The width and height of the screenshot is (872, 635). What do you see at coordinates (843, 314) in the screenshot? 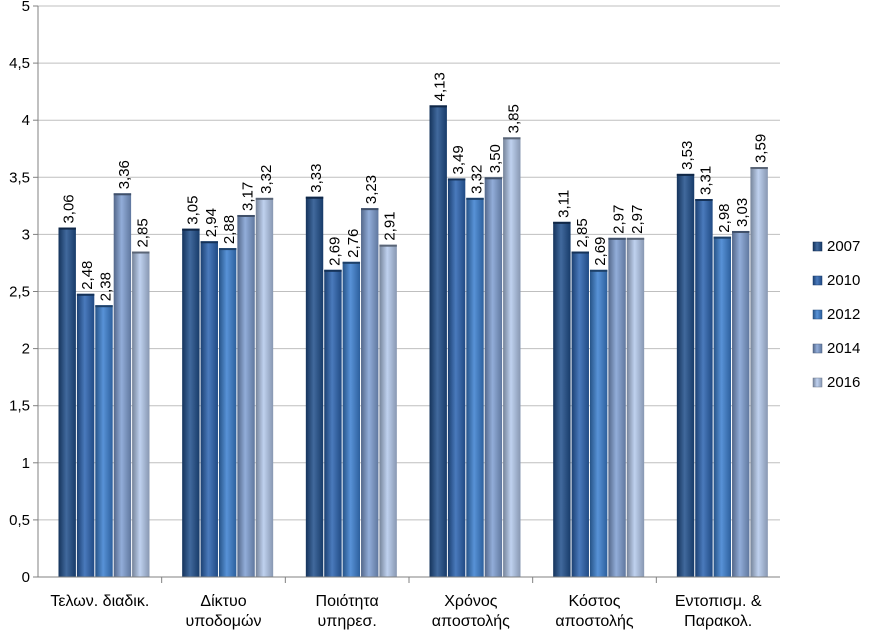
I see `legend-label: 2012` at bounding box center [843, 314].